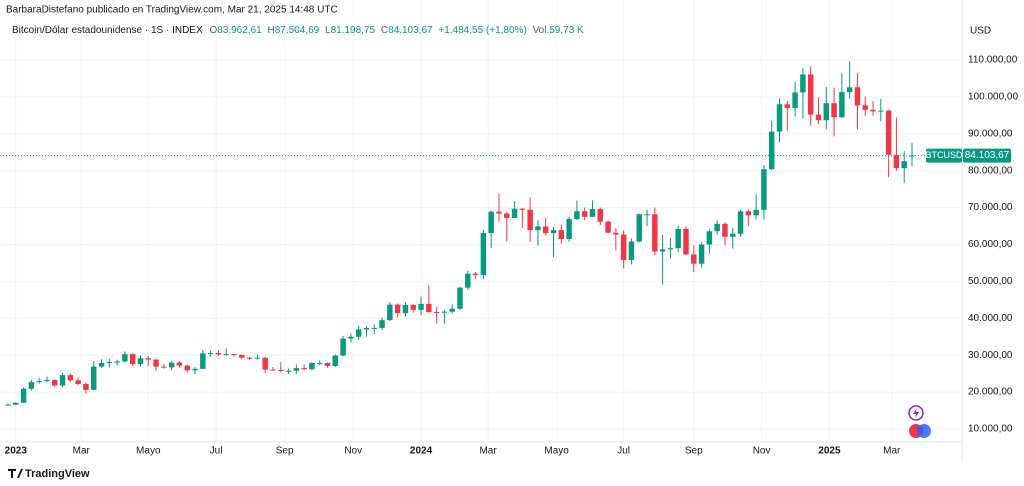 The height and width of the screenshot is (486, 1024). What do you see at coordinates (239, 30) in the screenshot?
I see `open-value: 83.962,61` at bounding box center [239, 30].